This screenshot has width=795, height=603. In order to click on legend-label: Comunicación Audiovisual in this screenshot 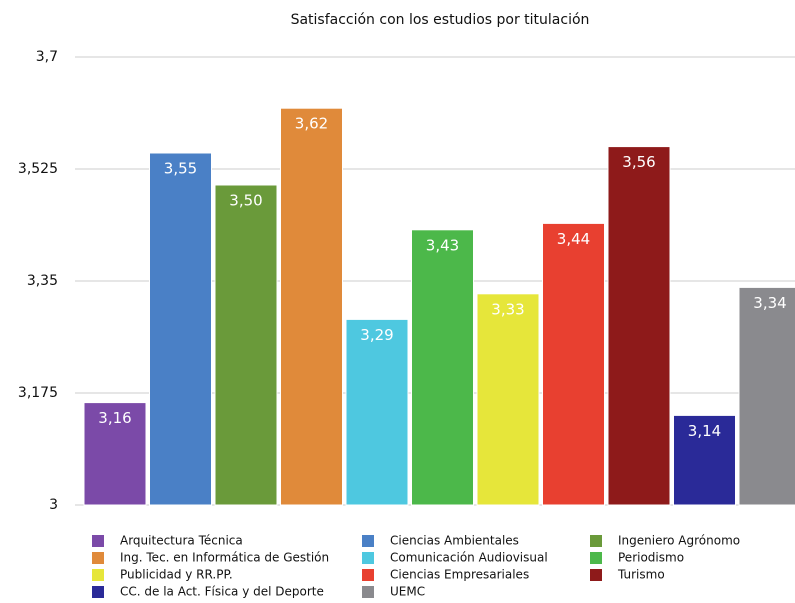, I will do `click(469, 558)`.